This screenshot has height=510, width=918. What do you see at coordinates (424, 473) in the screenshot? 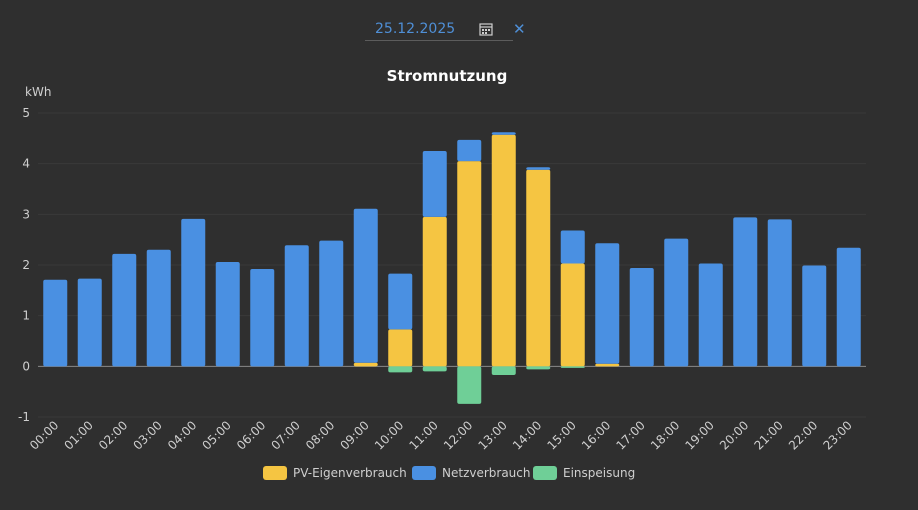
I see `legend-swatch-netzverbrauch` at bounding box center [424, 473].